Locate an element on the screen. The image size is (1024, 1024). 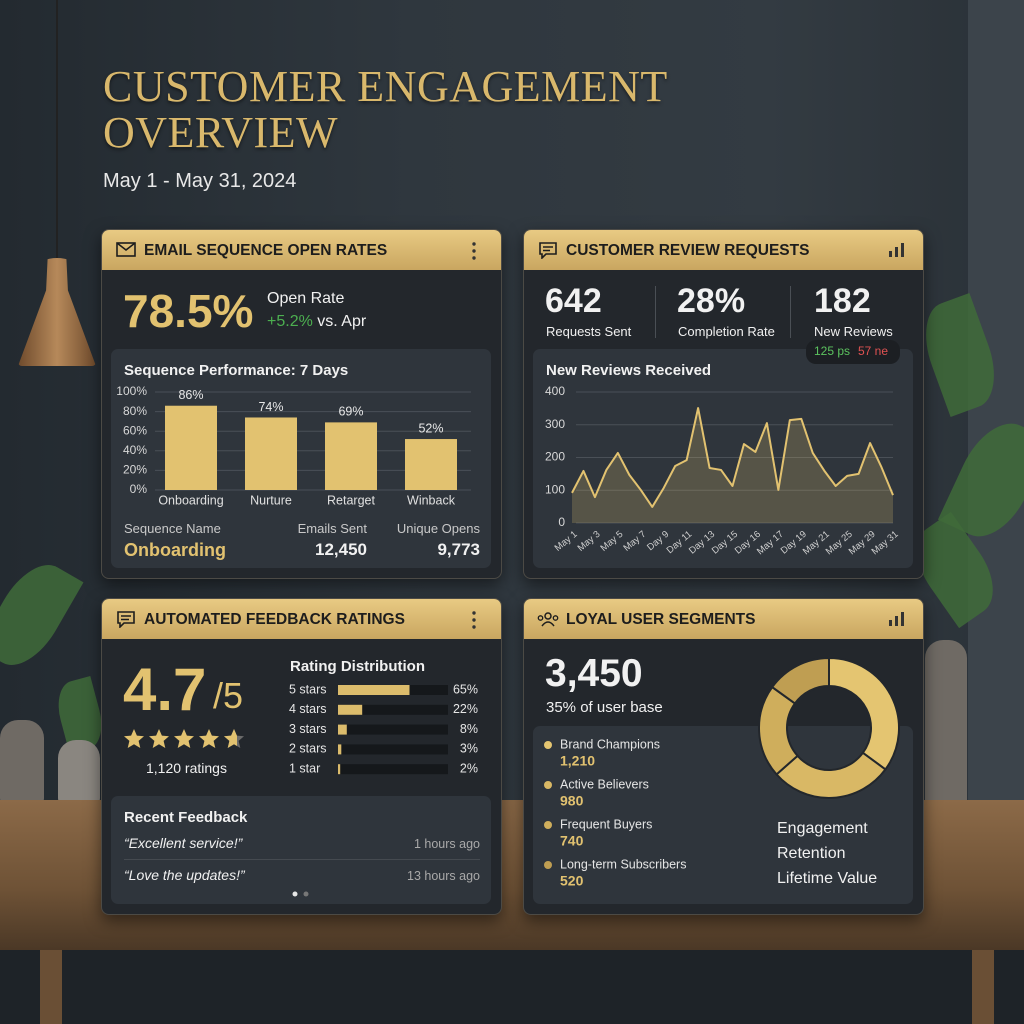
chart-title: New Reviews Received is located at coordinates (629, 370).